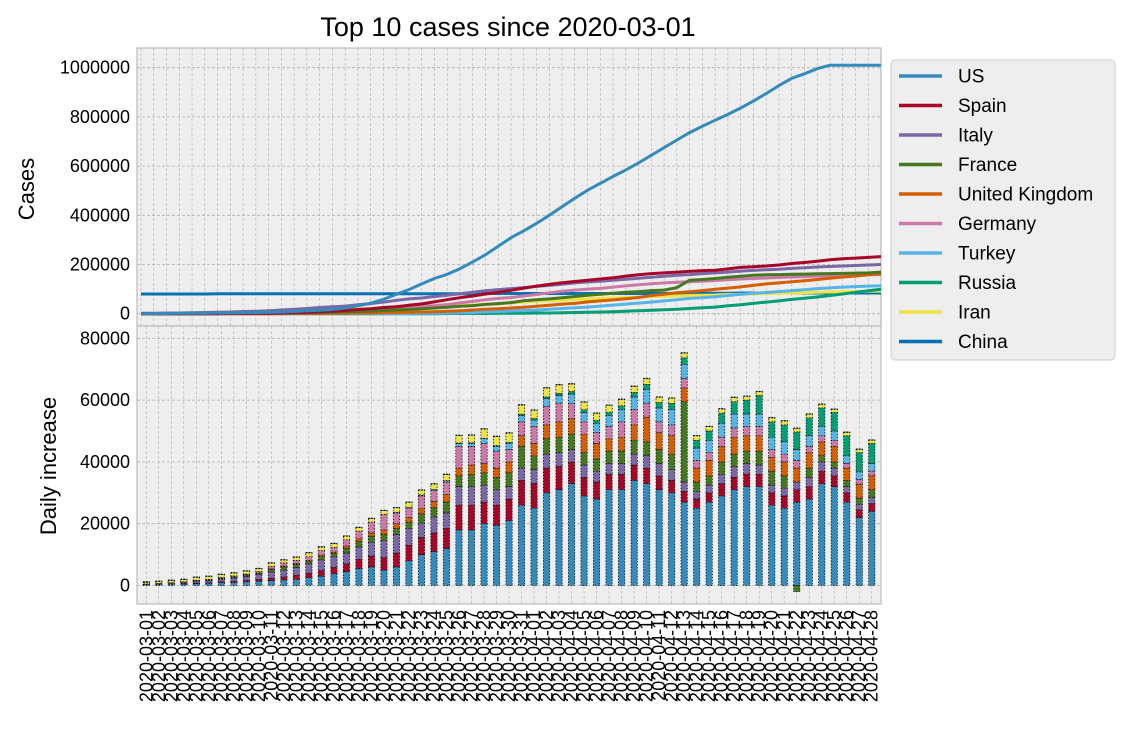 This screenshot has width=1129, height=738. I want to click on x-tick-label: 2020-04-08, so click(622, 656).